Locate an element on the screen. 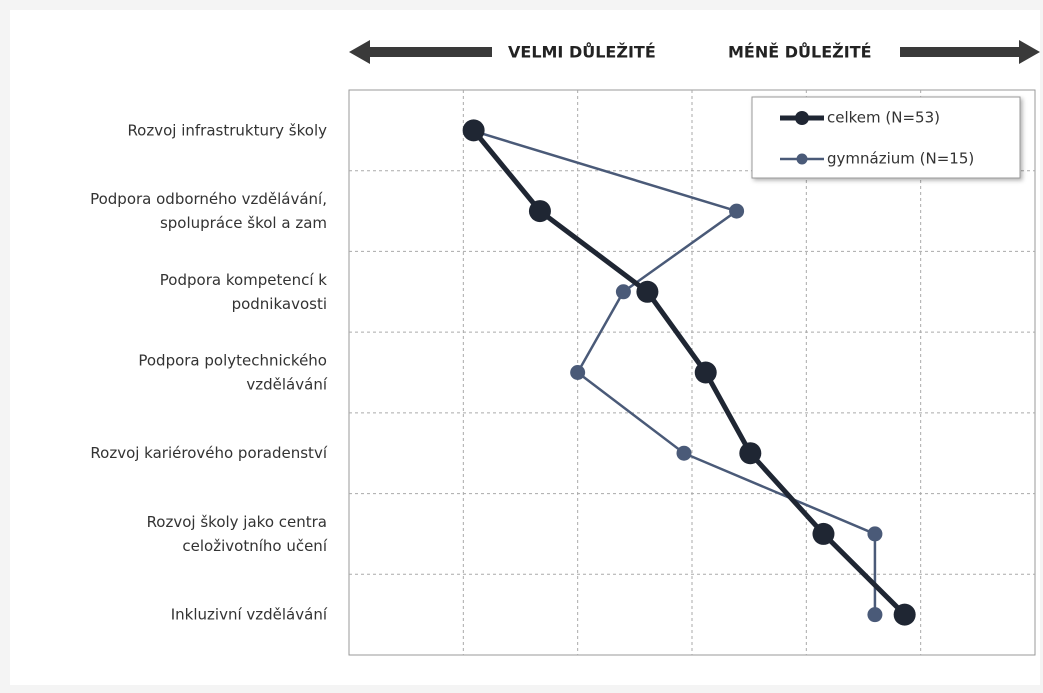 This screenshot has height=693, width=1043. y-tick-label-line: vzdělávání is located at coordinates (286, 384).